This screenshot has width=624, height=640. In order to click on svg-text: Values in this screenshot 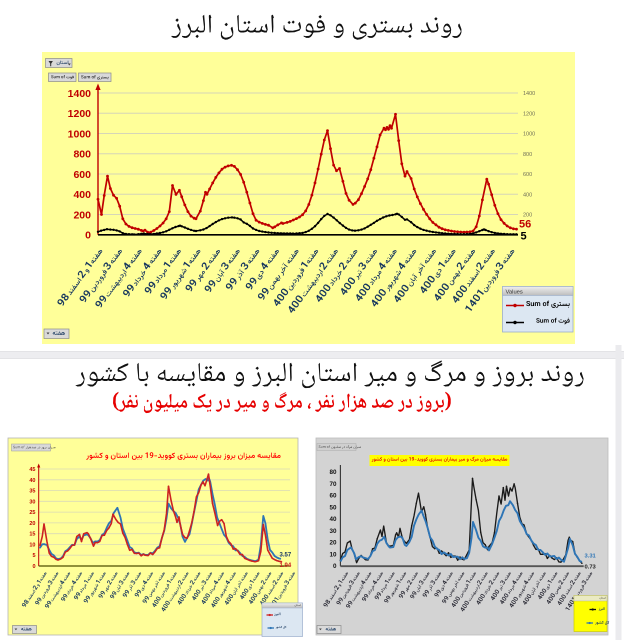, I will do `click(514, 292)`.